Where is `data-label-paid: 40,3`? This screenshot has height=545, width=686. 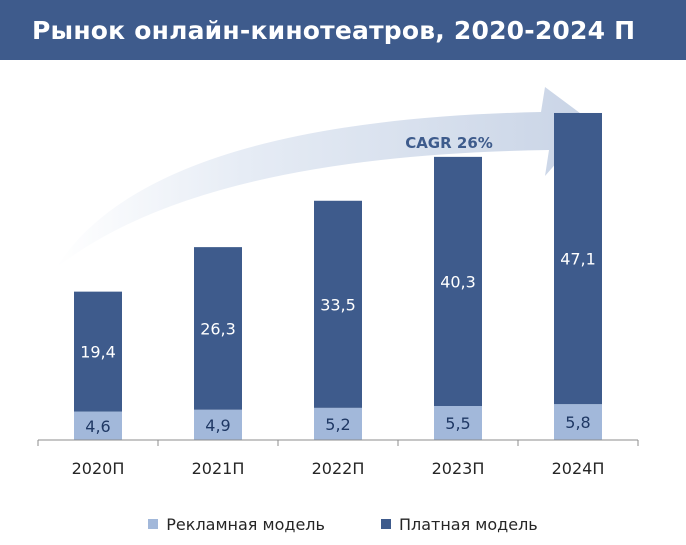
data-label-paid: 40,3 is located at coordinates (458, 281).